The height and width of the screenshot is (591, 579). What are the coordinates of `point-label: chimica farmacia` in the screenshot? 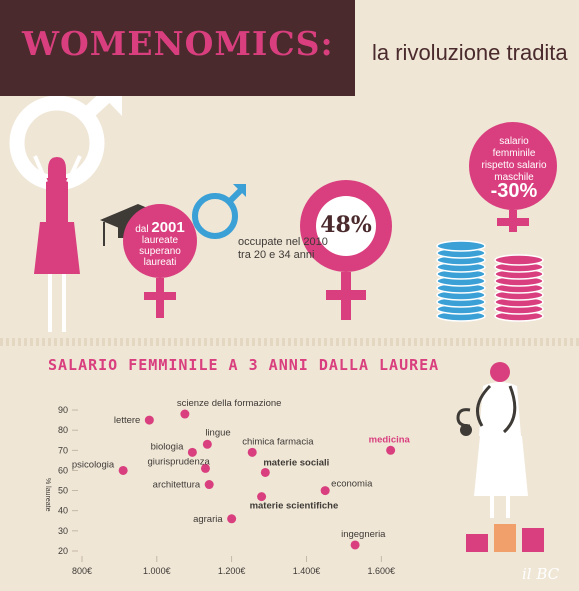 It's located at (278, 441).